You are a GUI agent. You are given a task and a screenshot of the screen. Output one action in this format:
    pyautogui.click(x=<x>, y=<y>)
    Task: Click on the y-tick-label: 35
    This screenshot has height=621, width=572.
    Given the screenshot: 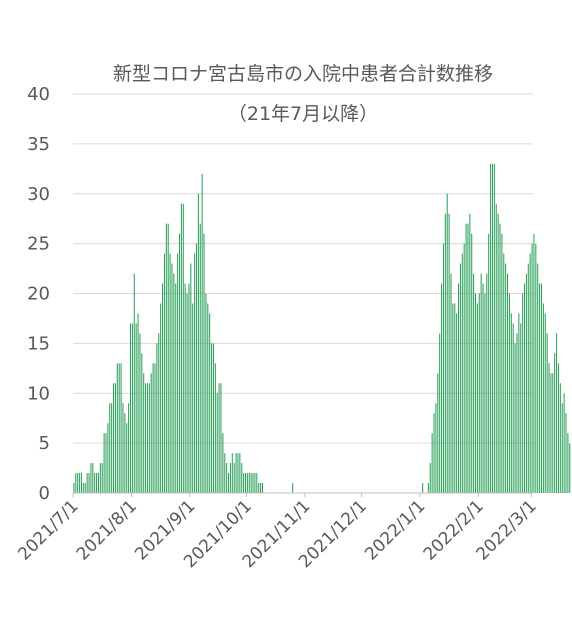 What is the action you would take?
    pyautogui.click(x=38, y=144)
    